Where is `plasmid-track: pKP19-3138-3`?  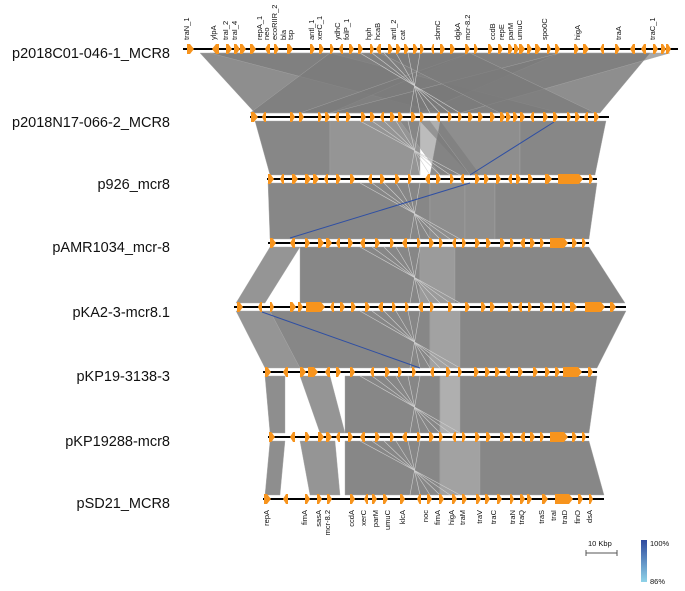
plasmid-track: pKP19-3138-3 is located at coordinates (336, 376).